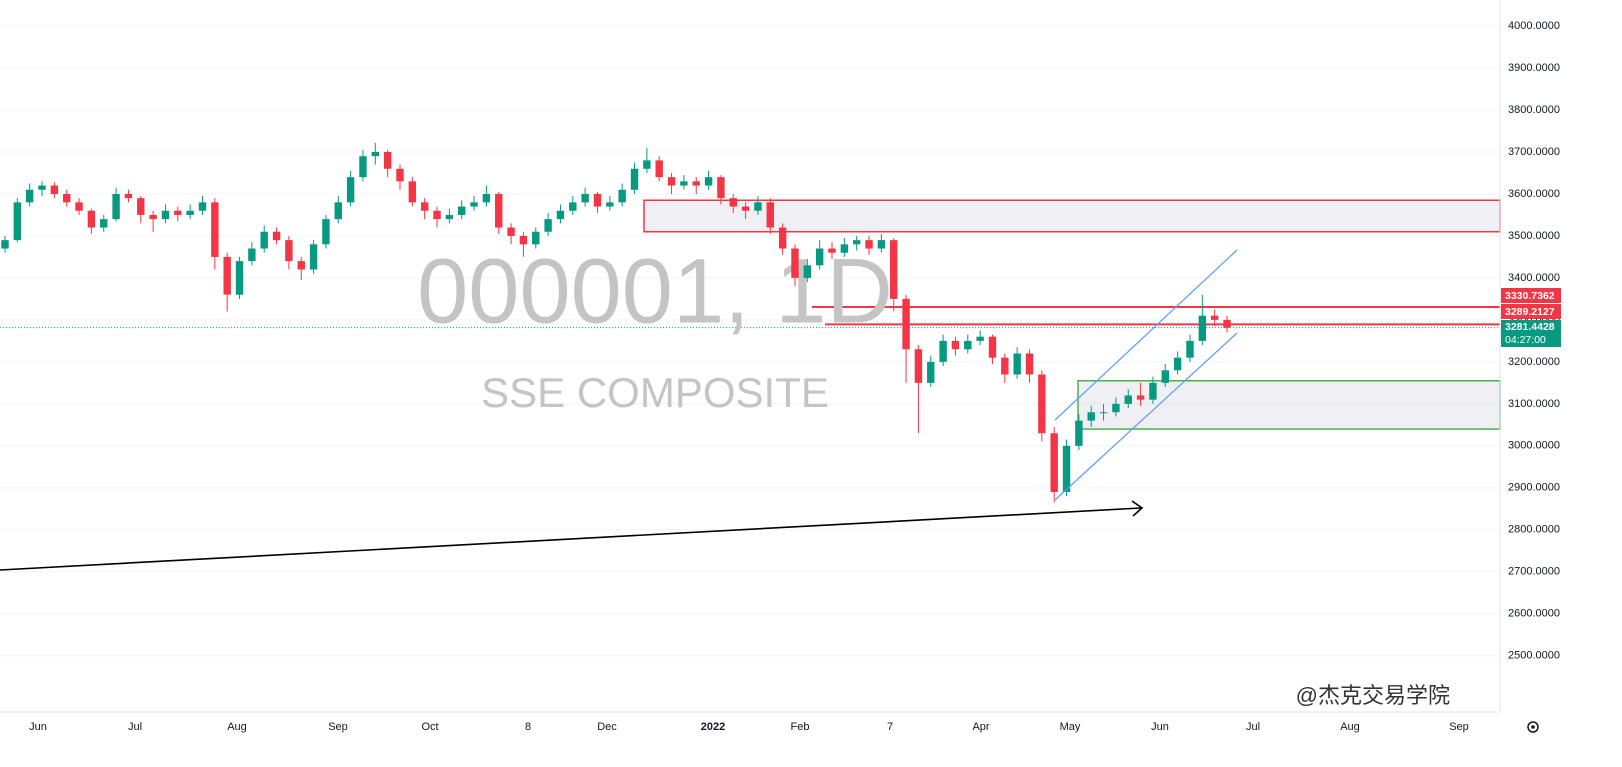 The height and width of the screenshot is (767, 1622). What do you see at coordinates (1534, 614) in the screenshot?
I see `y-tick-label: 2600.0000` at bounding box center [1534, 614].